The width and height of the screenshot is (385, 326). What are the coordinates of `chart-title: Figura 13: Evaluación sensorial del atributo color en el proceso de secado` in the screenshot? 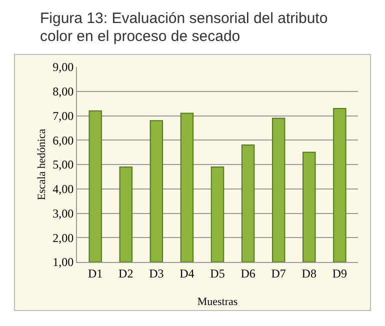 It's located at (184, 27).